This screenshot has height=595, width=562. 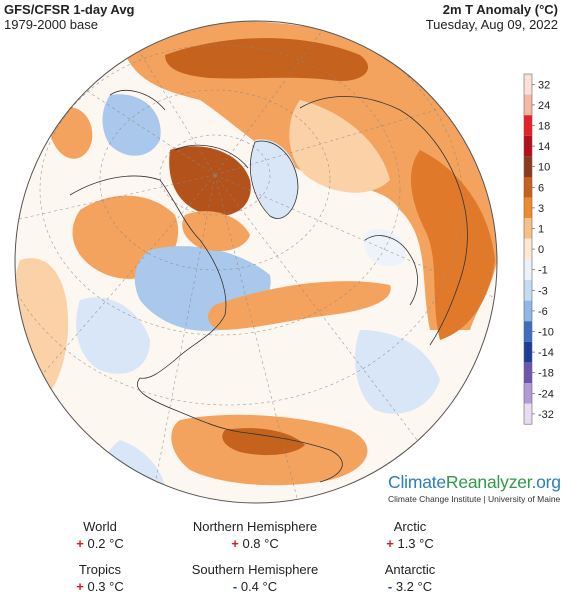 I want to click on legend-tick-label: -3, so click(x=543, y=291).